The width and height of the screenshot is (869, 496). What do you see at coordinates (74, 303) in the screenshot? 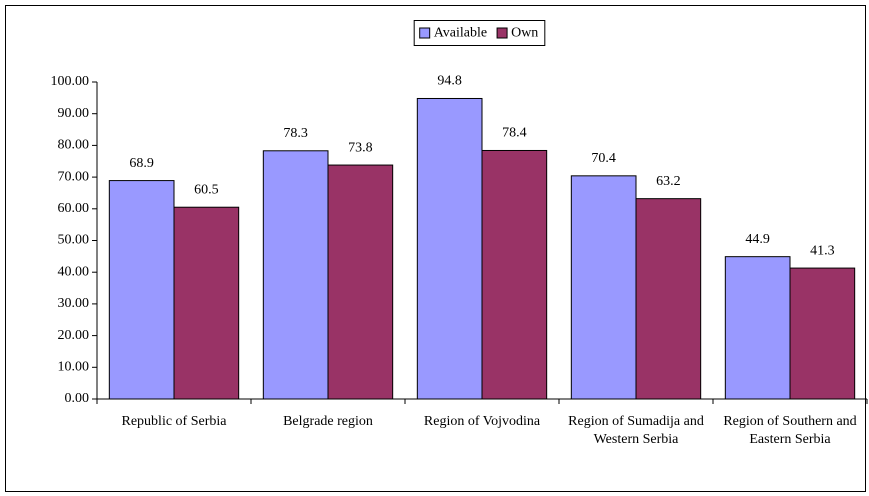
I see `y-tick-label: 30.00` at bounding box center [74, 303].